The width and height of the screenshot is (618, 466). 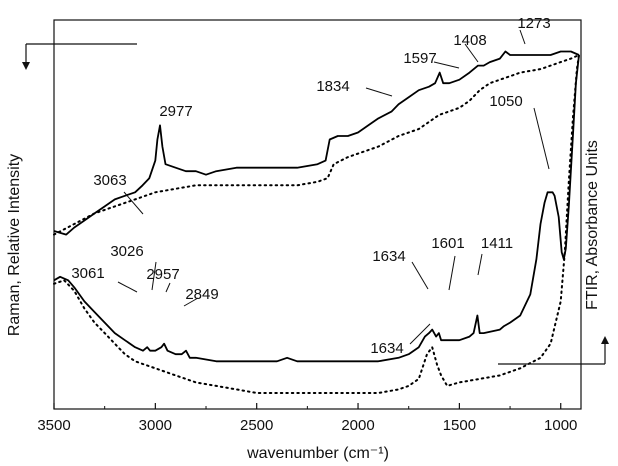 I want to click on peak-label-3061: 3061, so click(x=87, y=273).